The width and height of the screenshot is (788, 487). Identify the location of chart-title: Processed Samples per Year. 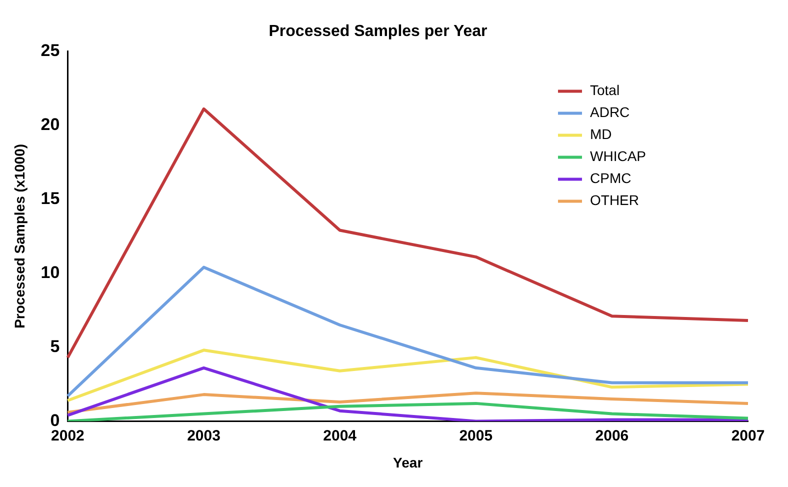
(378, 31).